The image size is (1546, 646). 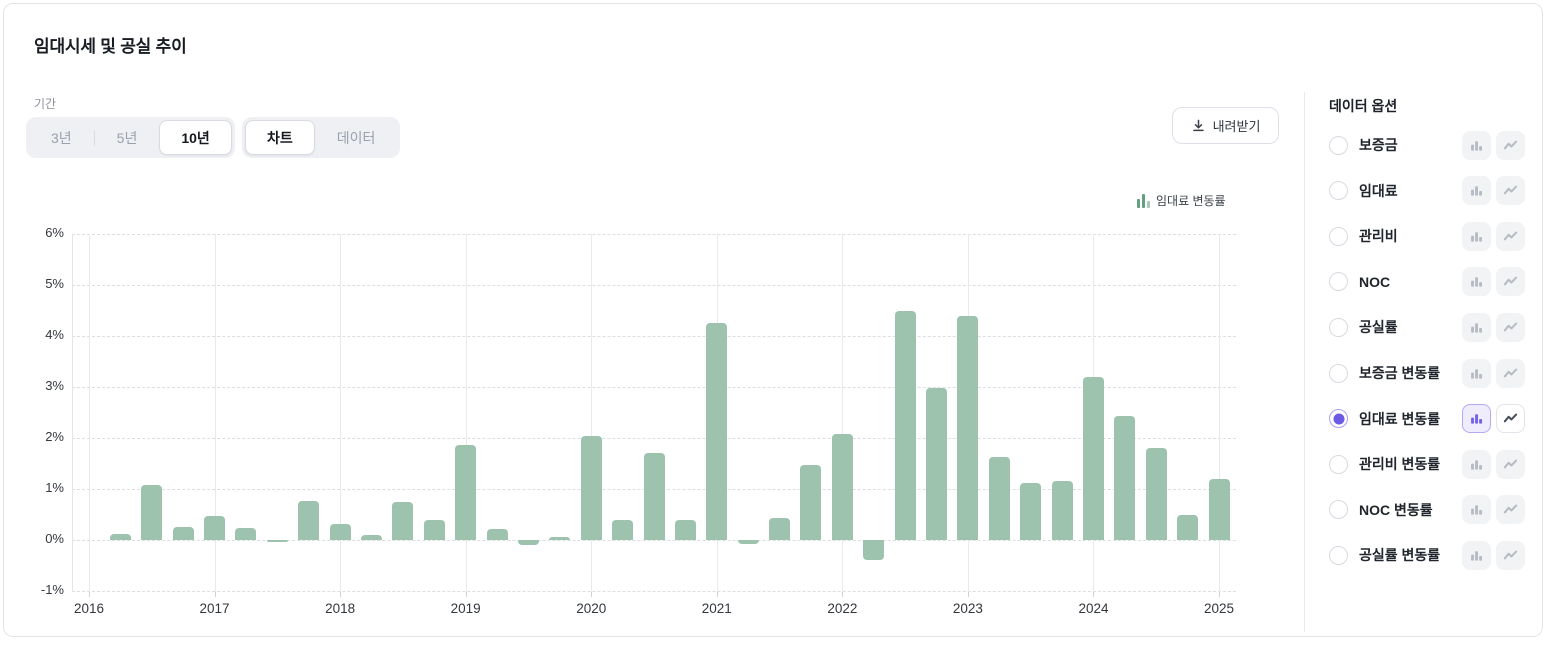 I want to click on period-option-3: 10년, so click(x=195, y=137).